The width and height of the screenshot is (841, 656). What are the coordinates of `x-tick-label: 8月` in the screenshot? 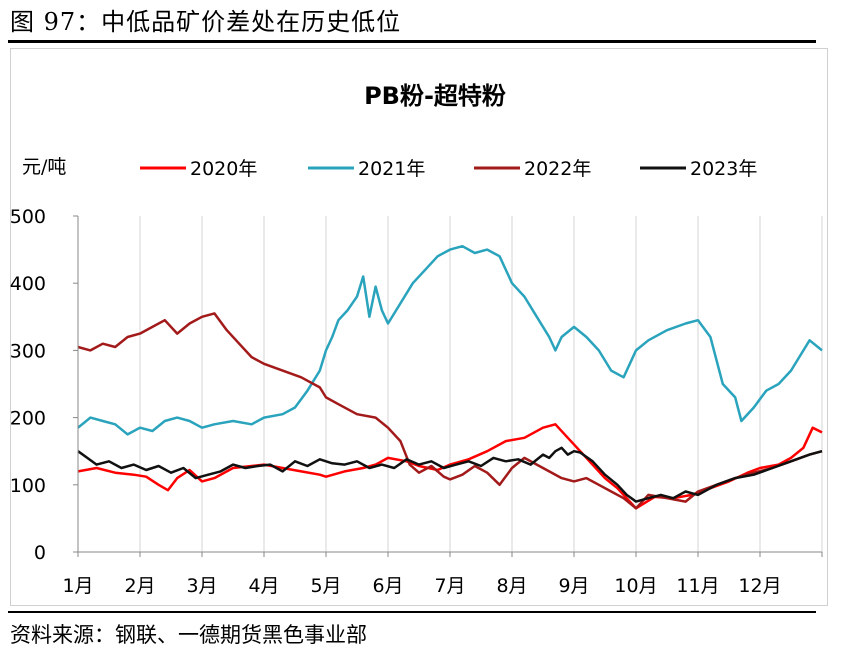 It's located at (511, 586).